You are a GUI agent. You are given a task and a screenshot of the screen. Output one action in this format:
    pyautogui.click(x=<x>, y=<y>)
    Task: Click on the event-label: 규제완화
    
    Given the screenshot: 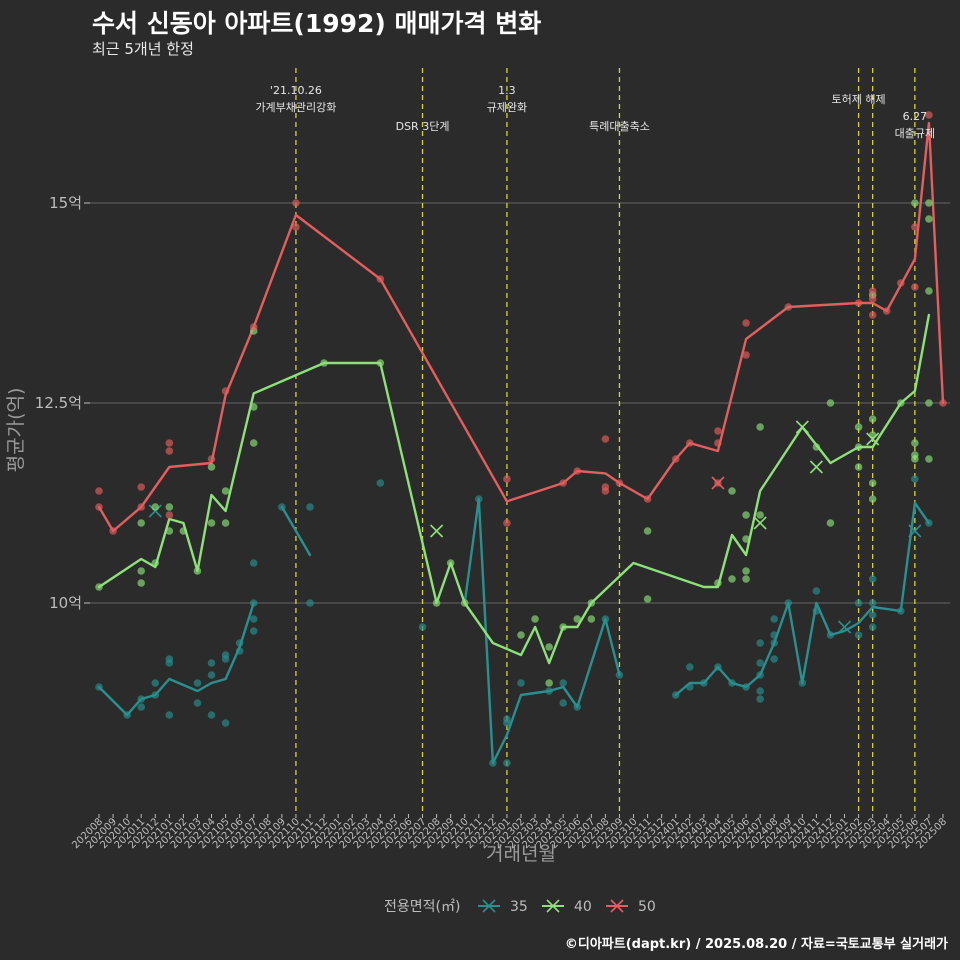 What is the action you would take?
    pyautogui.click(x=507, y=107)
    